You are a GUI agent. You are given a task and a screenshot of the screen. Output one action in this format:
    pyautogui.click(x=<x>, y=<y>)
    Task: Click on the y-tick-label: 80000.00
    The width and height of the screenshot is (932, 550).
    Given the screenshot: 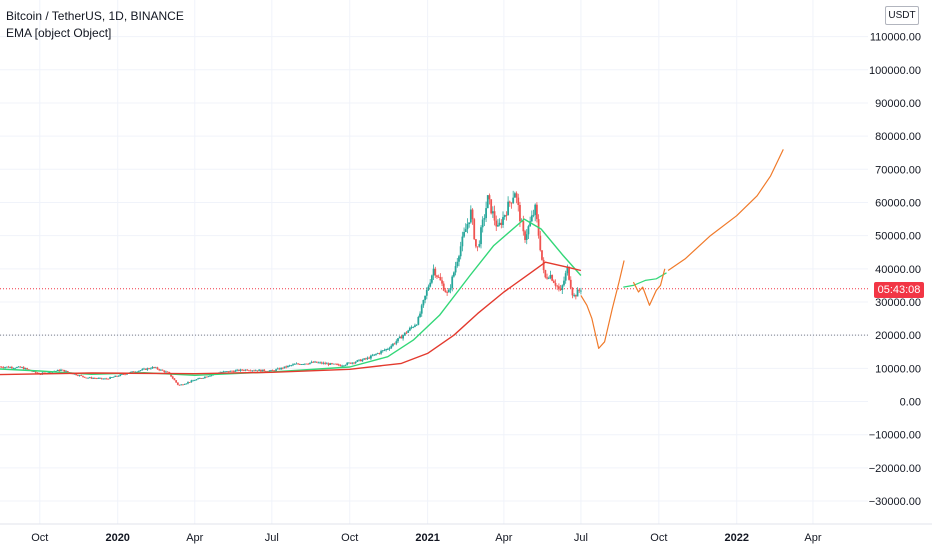 What is the action you would take?
    pyautogui.click(x=898, y=137)
    